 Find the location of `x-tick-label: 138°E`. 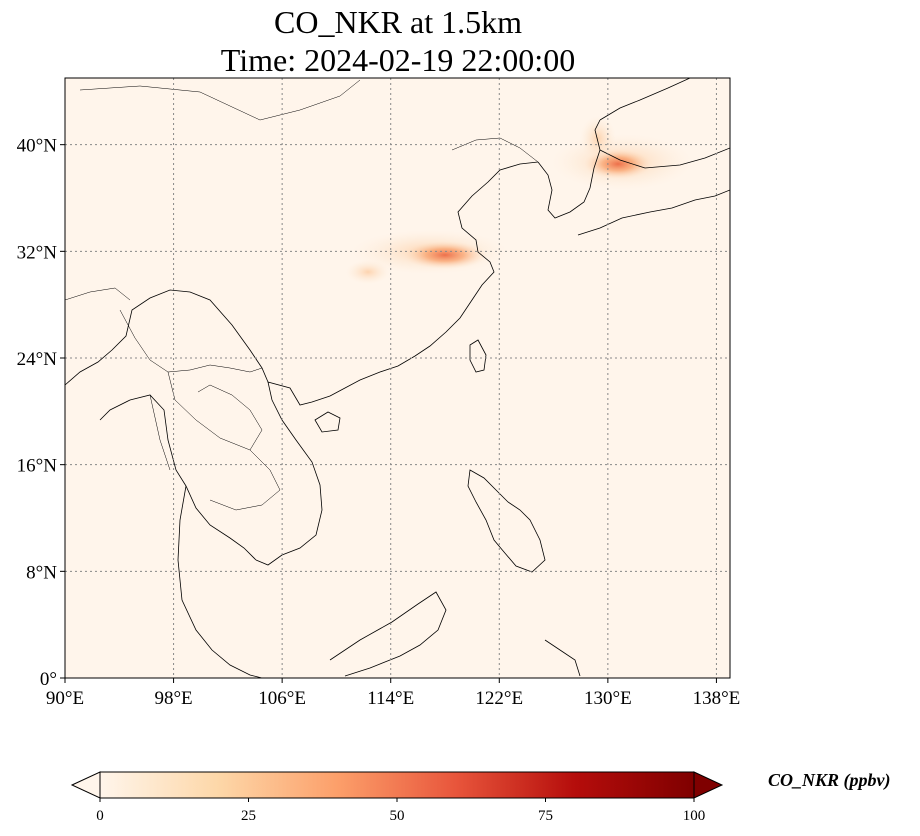

x-tick-label: 138°E is located at coordinates (717, 698).